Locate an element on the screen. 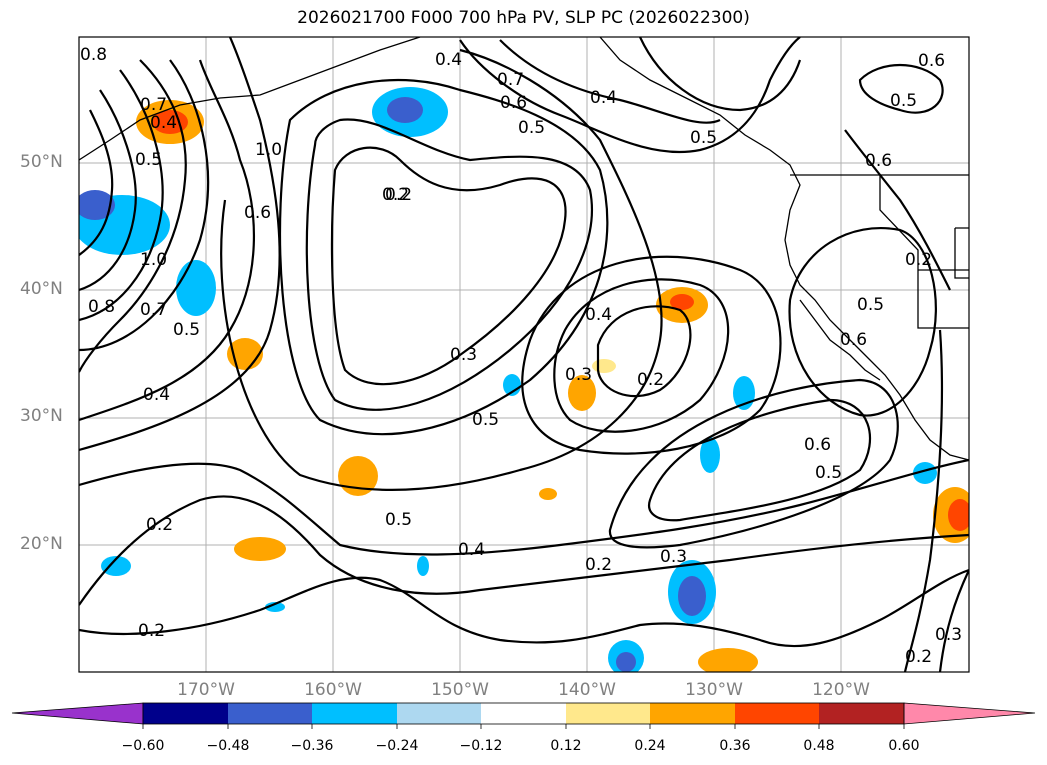 The image size is (1047, 765). lat-label: 20°N is located at coordinates (41, 544).